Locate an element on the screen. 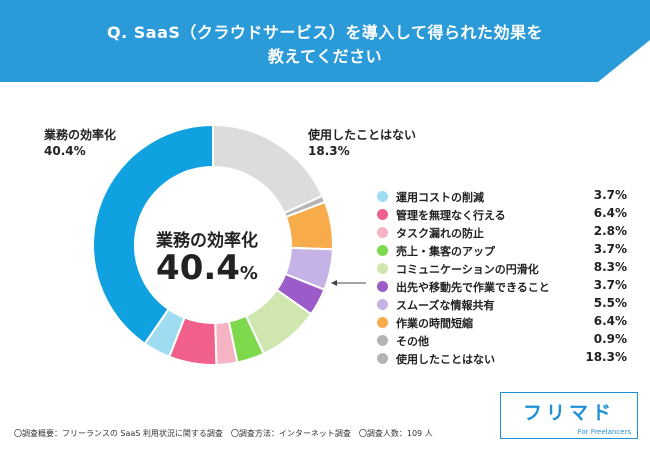  legend-item: 出先や移動先で作業できること 3.7% is located at coordinates (502, 287).